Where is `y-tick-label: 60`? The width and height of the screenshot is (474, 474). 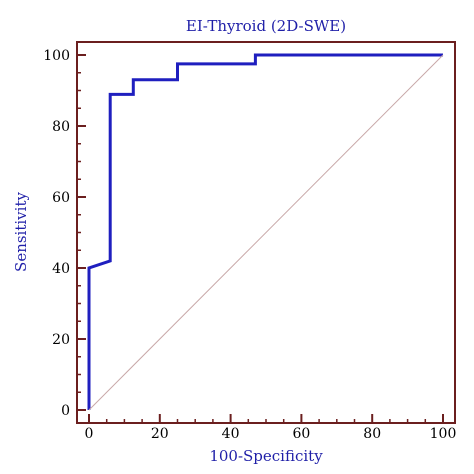 y-tick-label: 60 is located at coordinates (61, 198).